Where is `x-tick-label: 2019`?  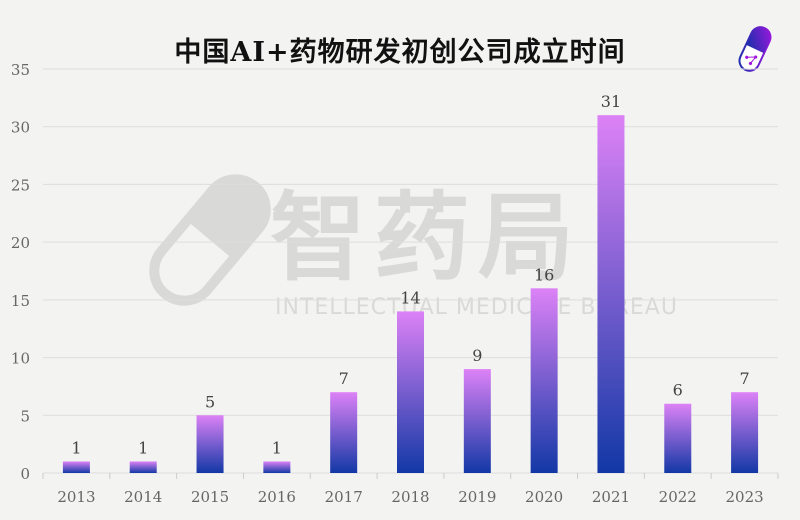
x-tick-label: 2019 is located at coordinates (477, 497).